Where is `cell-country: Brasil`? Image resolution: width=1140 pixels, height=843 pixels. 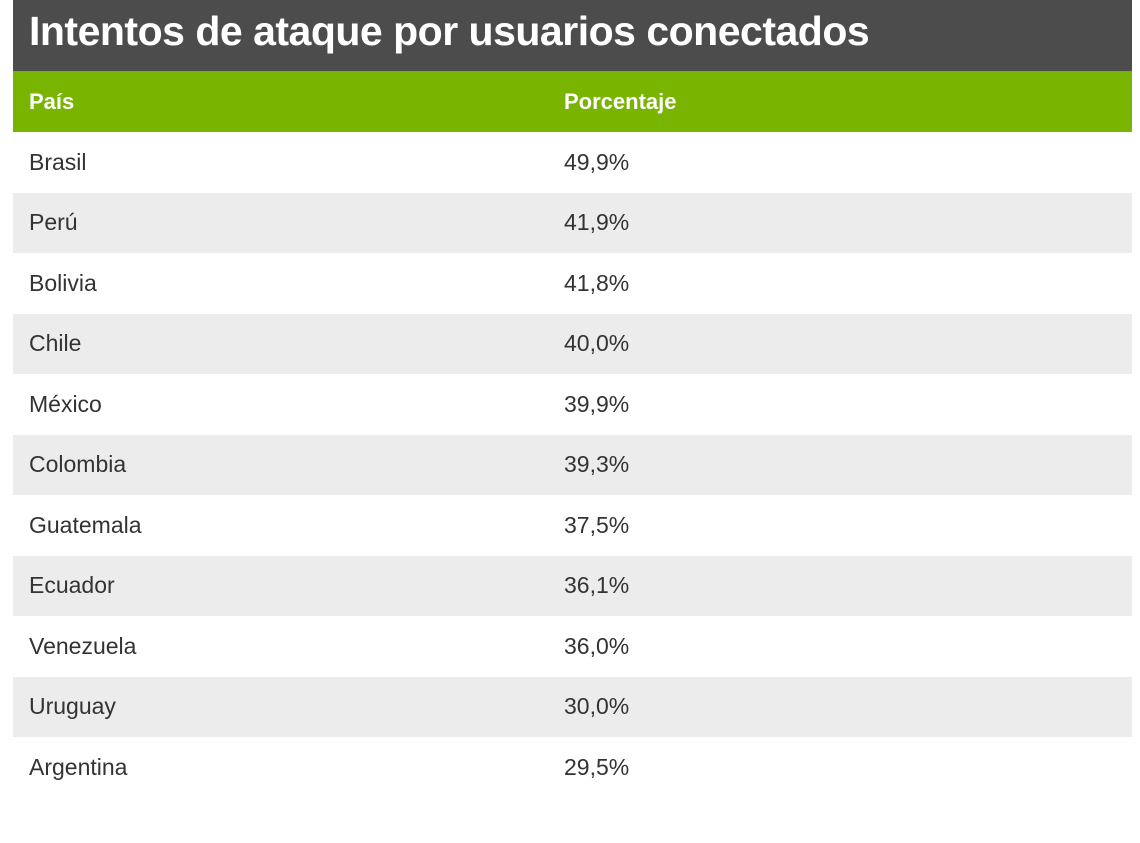 cell-country: Brasil is located at coordinates (58, 161).